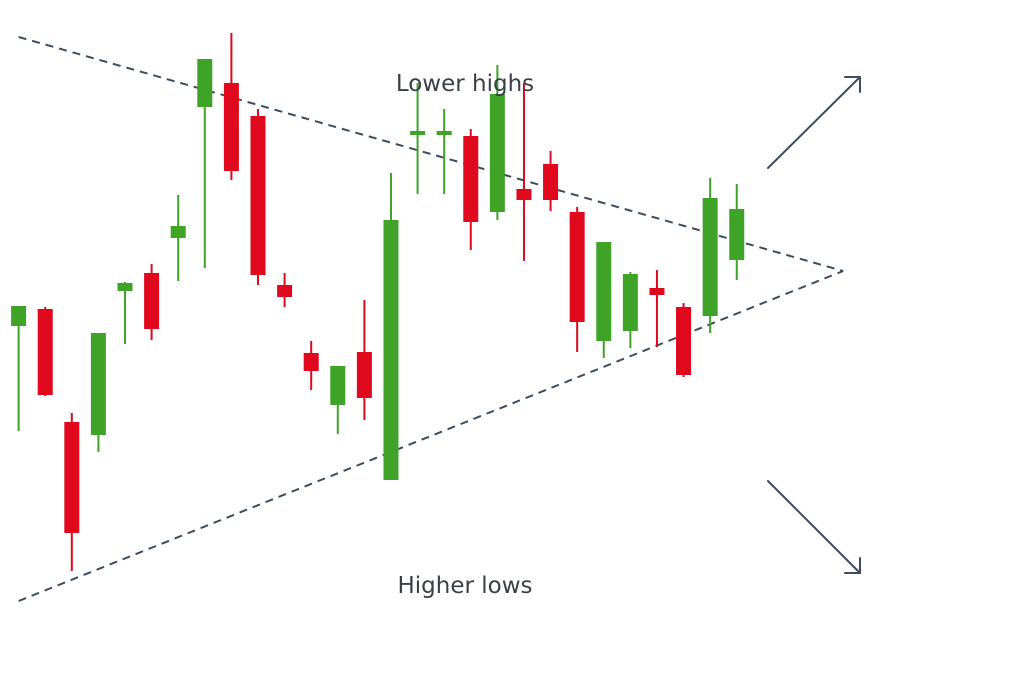 Image resolution: width=1024 pixels, height=678 pixels. Describe the element at coordinates (465, 84) in the screenshot. I see `annotation-lower-highs: Lower highs` at that location.